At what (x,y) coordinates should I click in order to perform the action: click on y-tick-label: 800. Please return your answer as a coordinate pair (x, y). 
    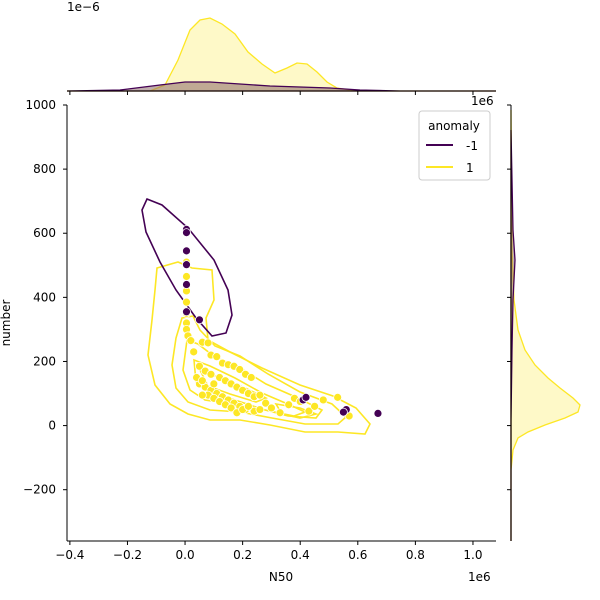
    Looking at the image, I should click on (44, 169).